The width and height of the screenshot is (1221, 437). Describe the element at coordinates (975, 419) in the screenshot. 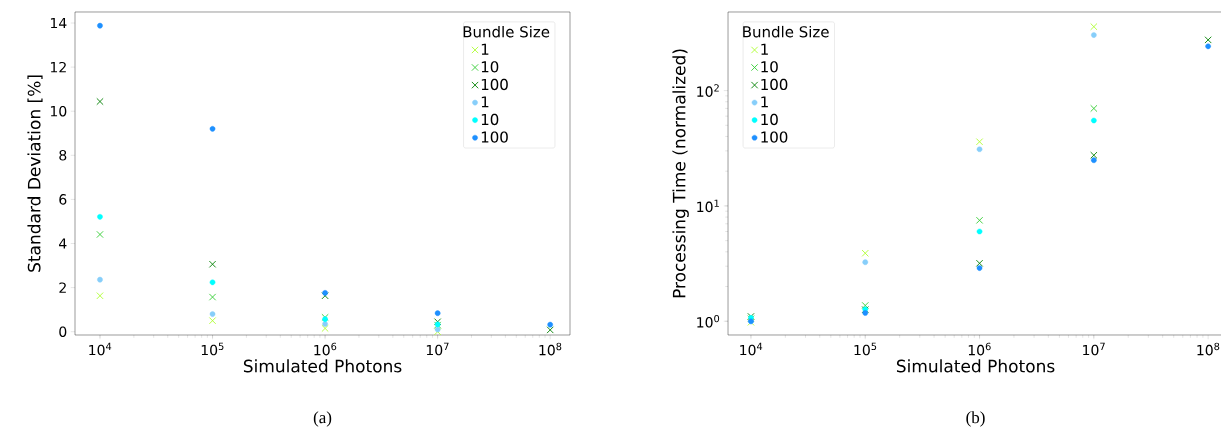

I see `text: (b)` at that location.